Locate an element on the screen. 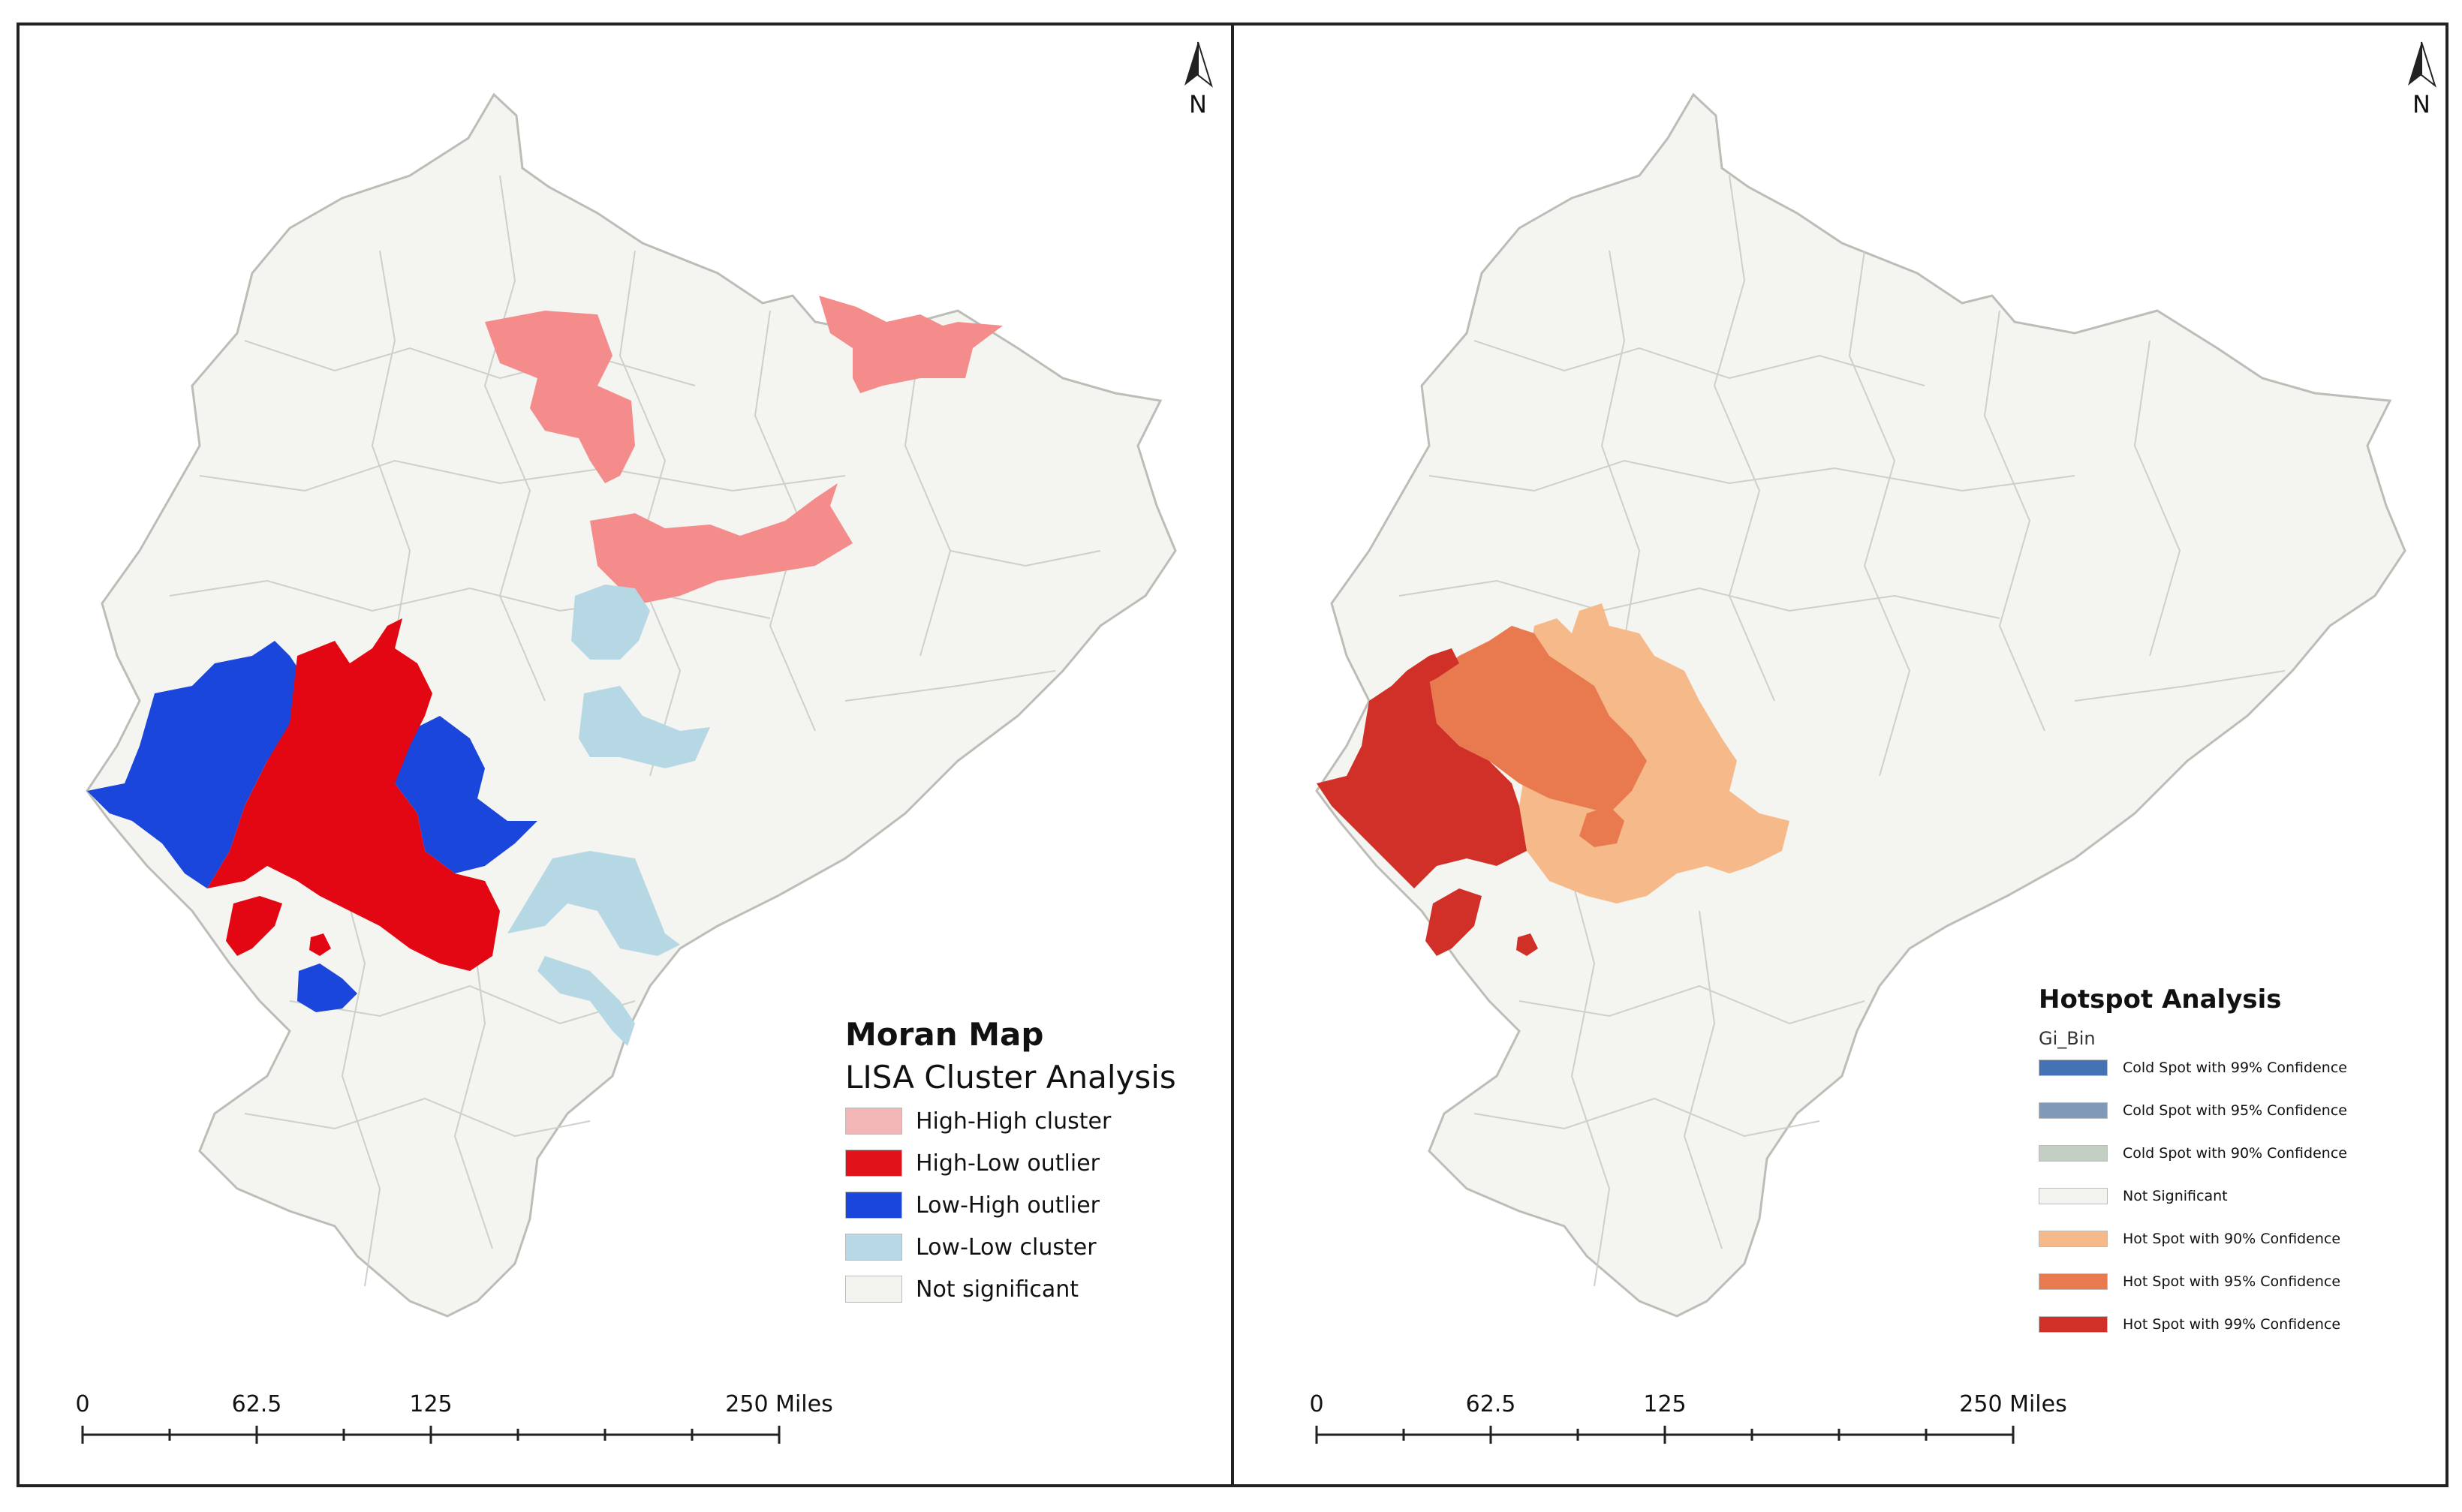 This screenshot has height=1512, width=2462. high-low-region-island is located at coordinates (254, 926).